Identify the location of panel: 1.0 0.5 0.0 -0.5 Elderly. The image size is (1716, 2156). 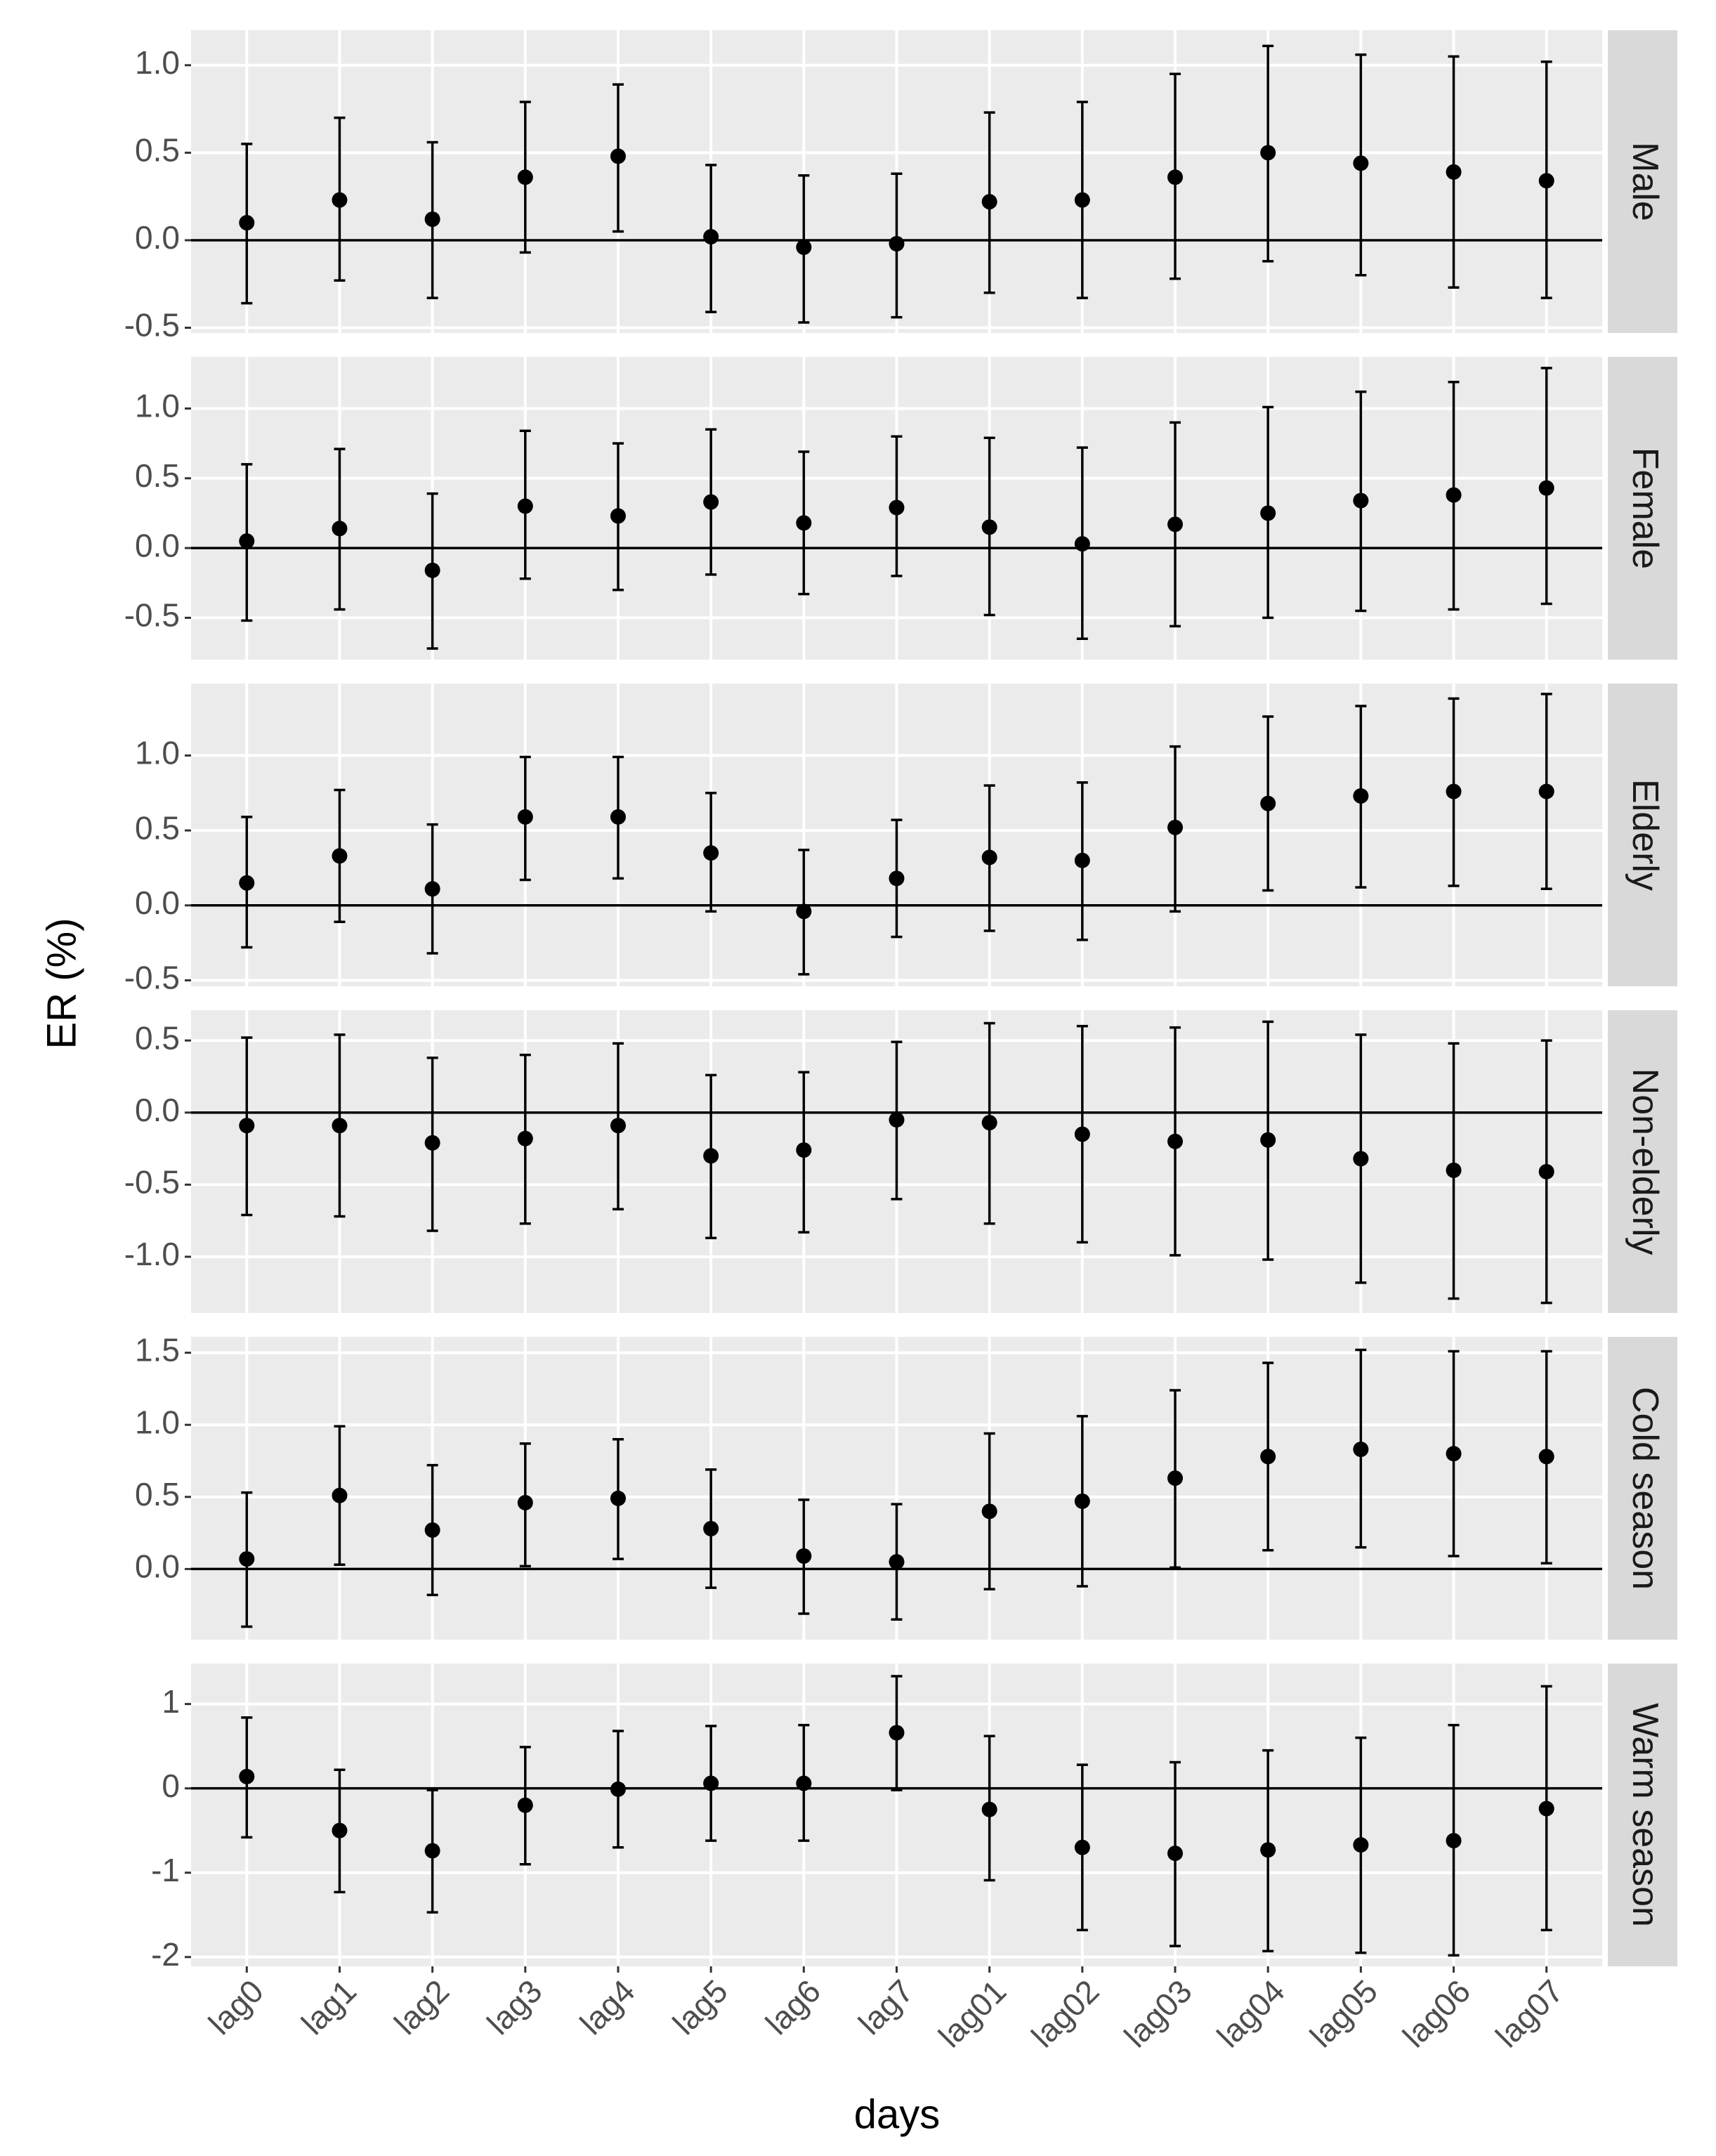
(900, 840).